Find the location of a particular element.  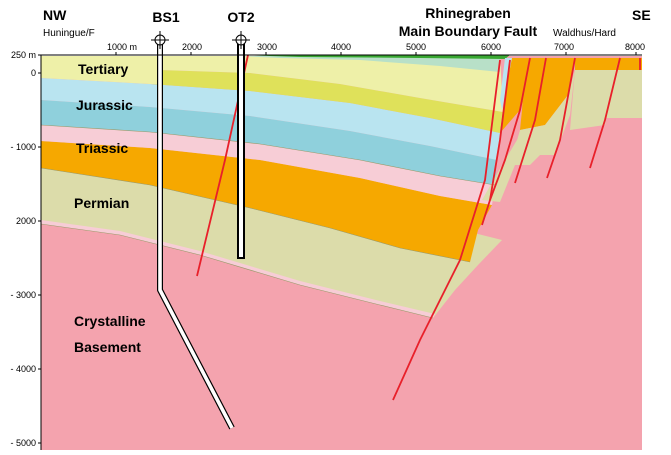

se-direction-label: SE is located at coordinates (641, 15).